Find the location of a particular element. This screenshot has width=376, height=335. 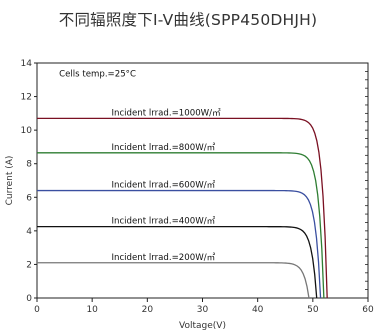

x-tick-label: 60 is located at coordinates (368, 310).